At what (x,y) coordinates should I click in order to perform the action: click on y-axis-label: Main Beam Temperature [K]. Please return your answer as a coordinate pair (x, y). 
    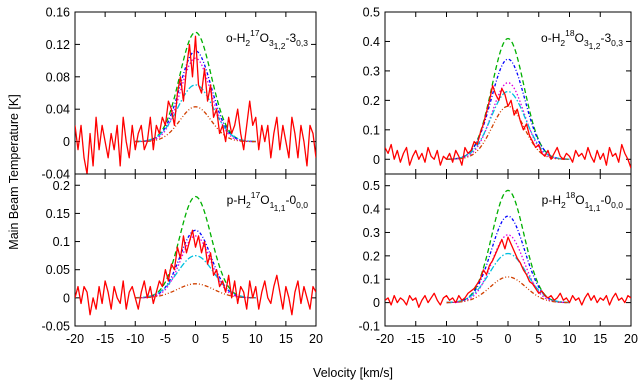
    Looking at the image, I should click on (14, 171).